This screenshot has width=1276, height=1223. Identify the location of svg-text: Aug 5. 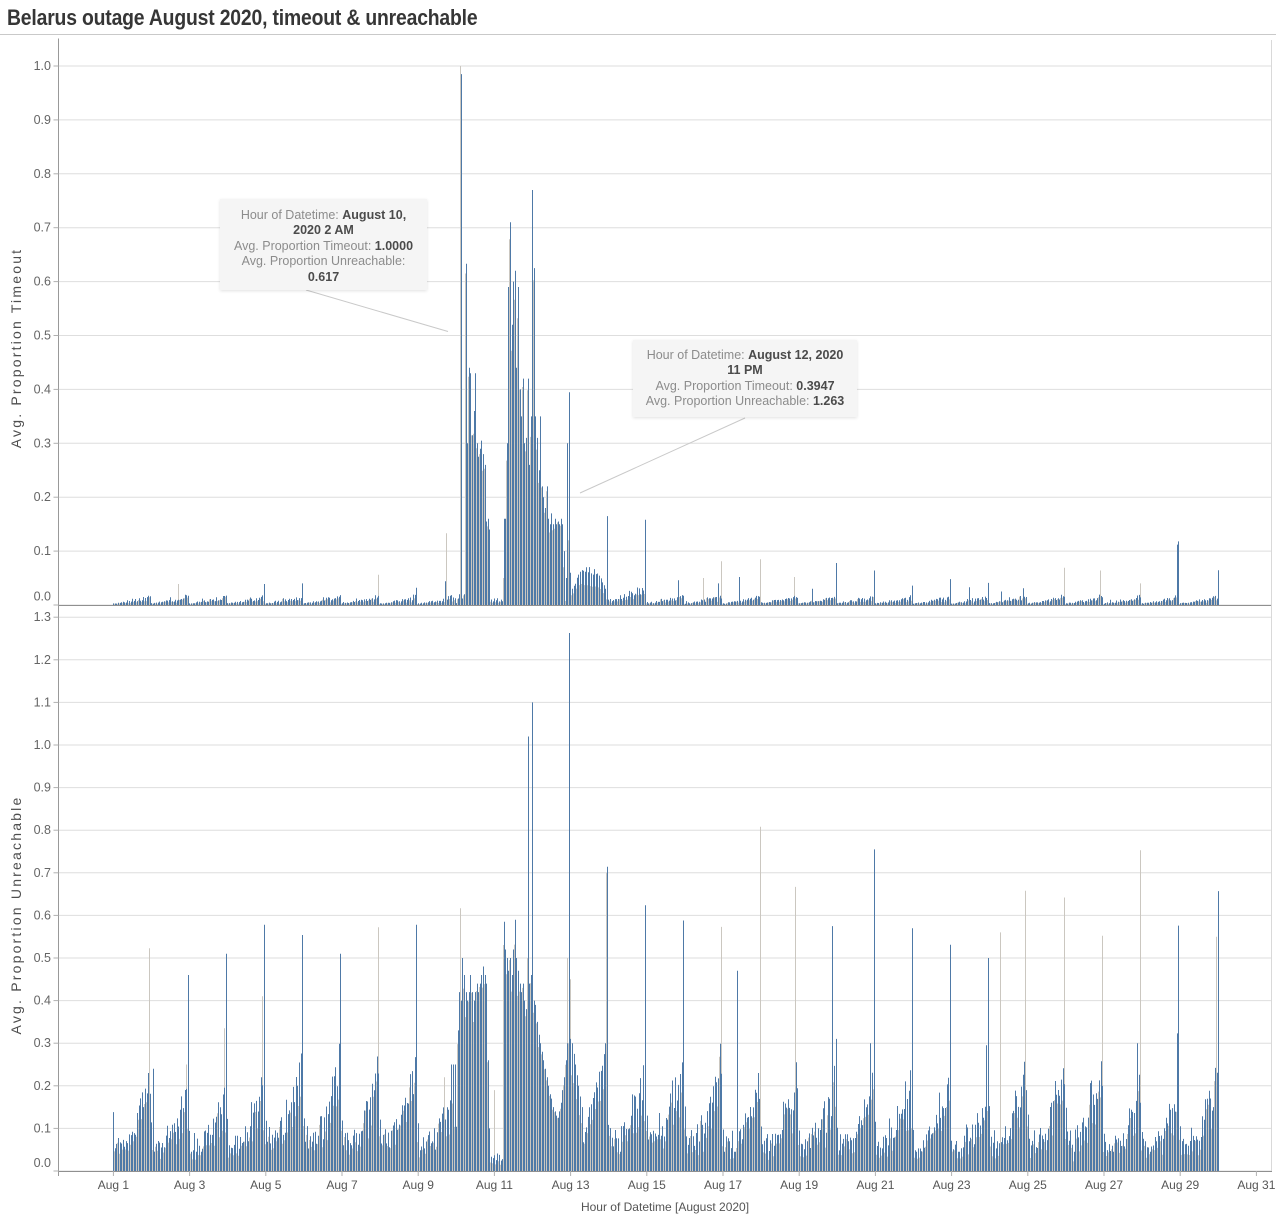
(266, 1185).